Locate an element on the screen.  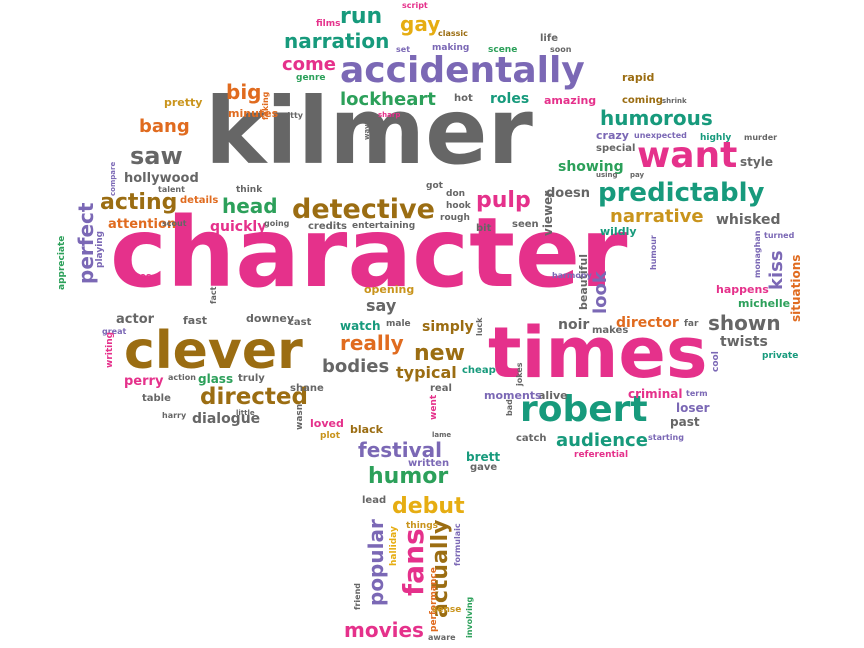
word-twists: twists is located at coordinates (744, 342).